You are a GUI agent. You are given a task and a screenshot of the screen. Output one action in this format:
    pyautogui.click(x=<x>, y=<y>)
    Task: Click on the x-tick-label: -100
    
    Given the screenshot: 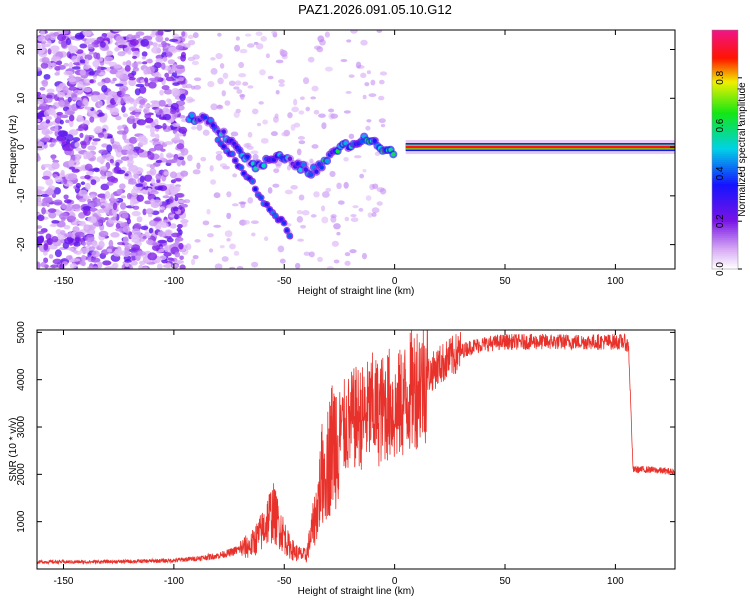 What is the action you would take?
    pyautogui.click(x=174, y=281)
    